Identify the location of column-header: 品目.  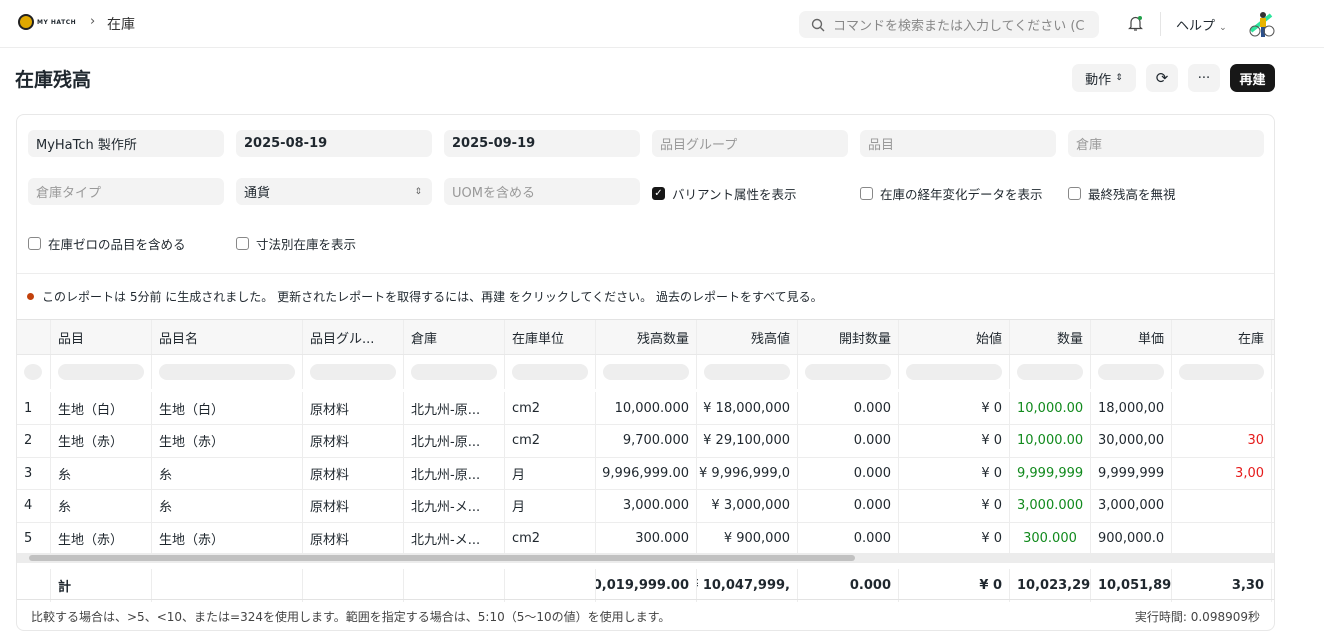
(101, 337).